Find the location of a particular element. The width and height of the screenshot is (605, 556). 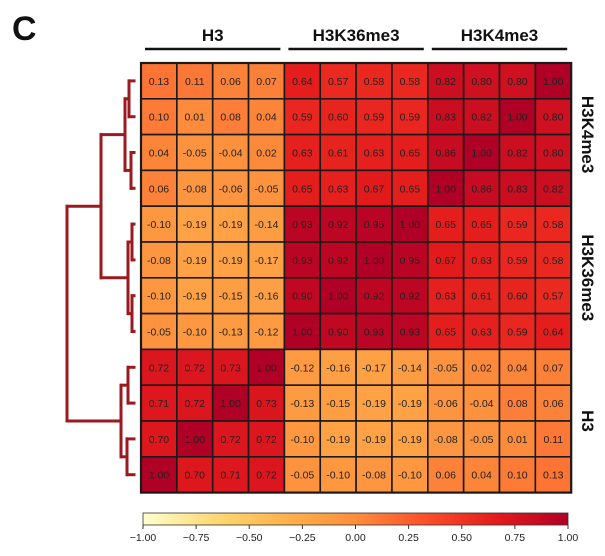

cell-value-label: -0.06 is located at coordinates (446, 404).